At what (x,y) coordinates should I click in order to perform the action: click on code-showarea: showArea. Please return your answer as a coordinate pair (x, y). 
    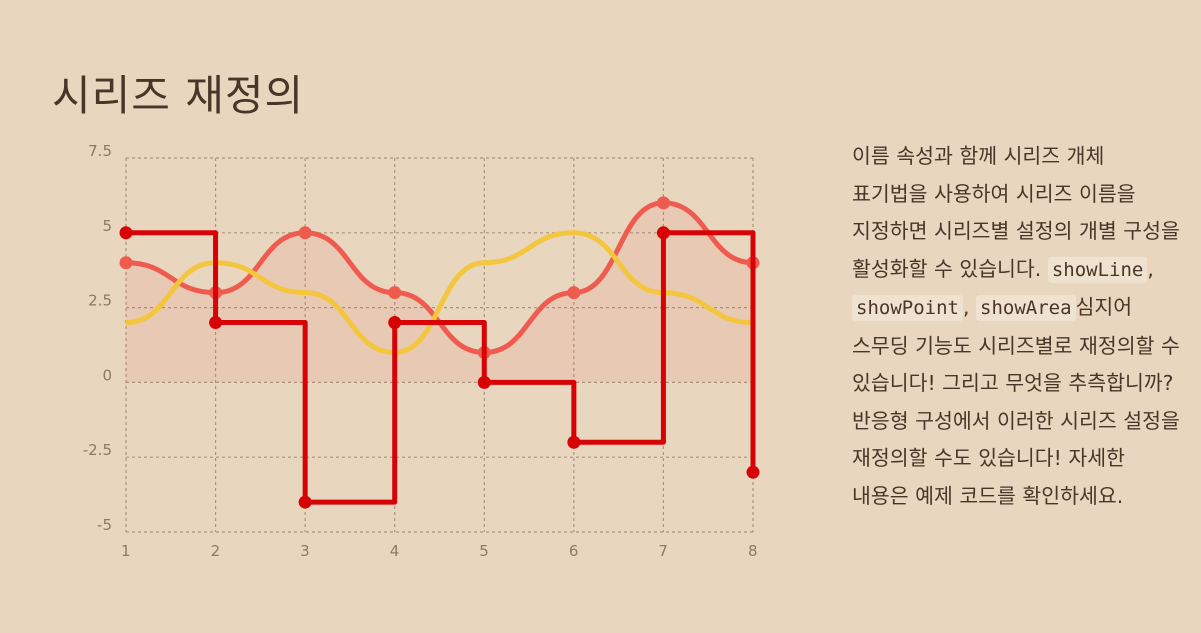
    Looking at the image, I should click on (1026, 308).